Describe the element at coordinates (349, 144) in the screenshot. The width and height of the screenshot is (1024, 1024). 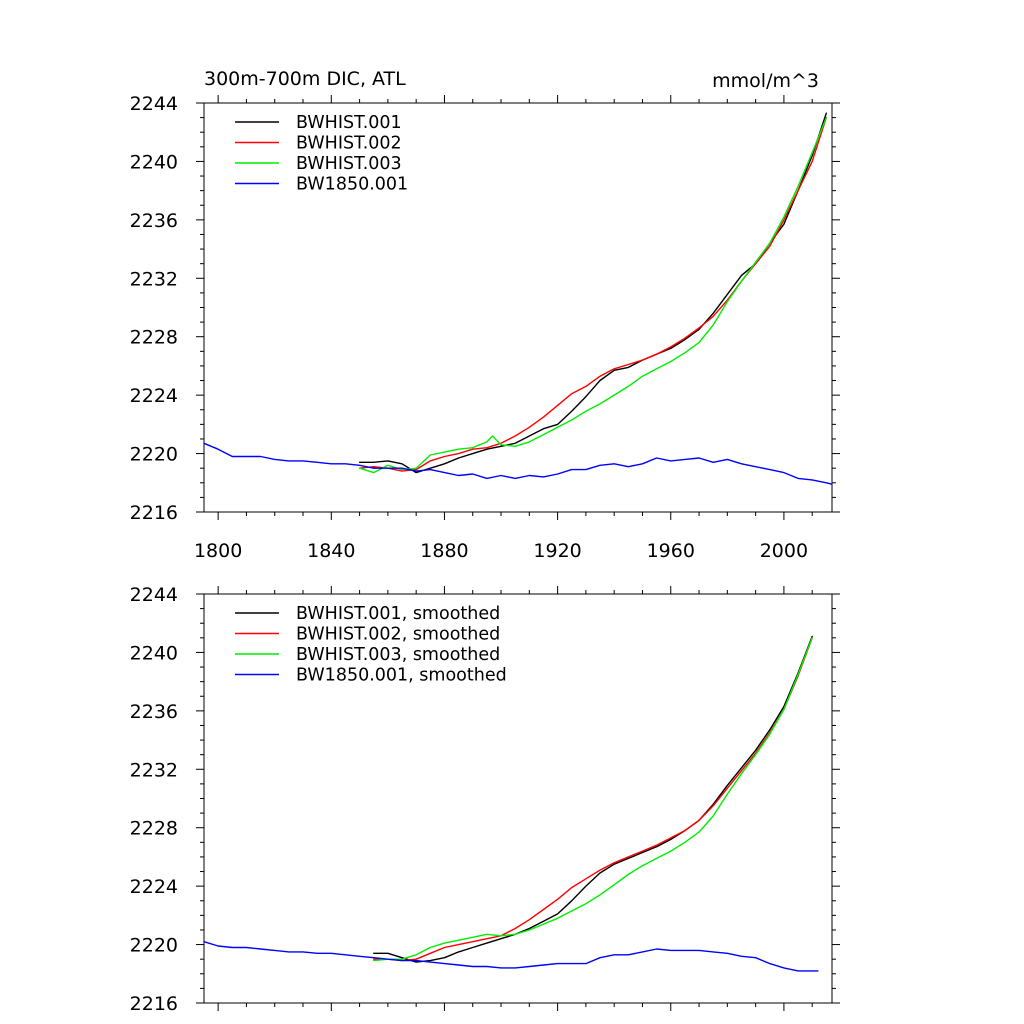
I see `legend-label: BWHIST.002` at that location.